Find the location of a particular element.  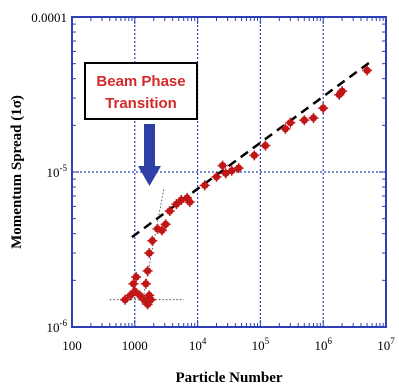

x-tick-labels: 100 1000 10⁴ 10⁵ 10⁶ 10⁷ is located at coordinates (228, 344).